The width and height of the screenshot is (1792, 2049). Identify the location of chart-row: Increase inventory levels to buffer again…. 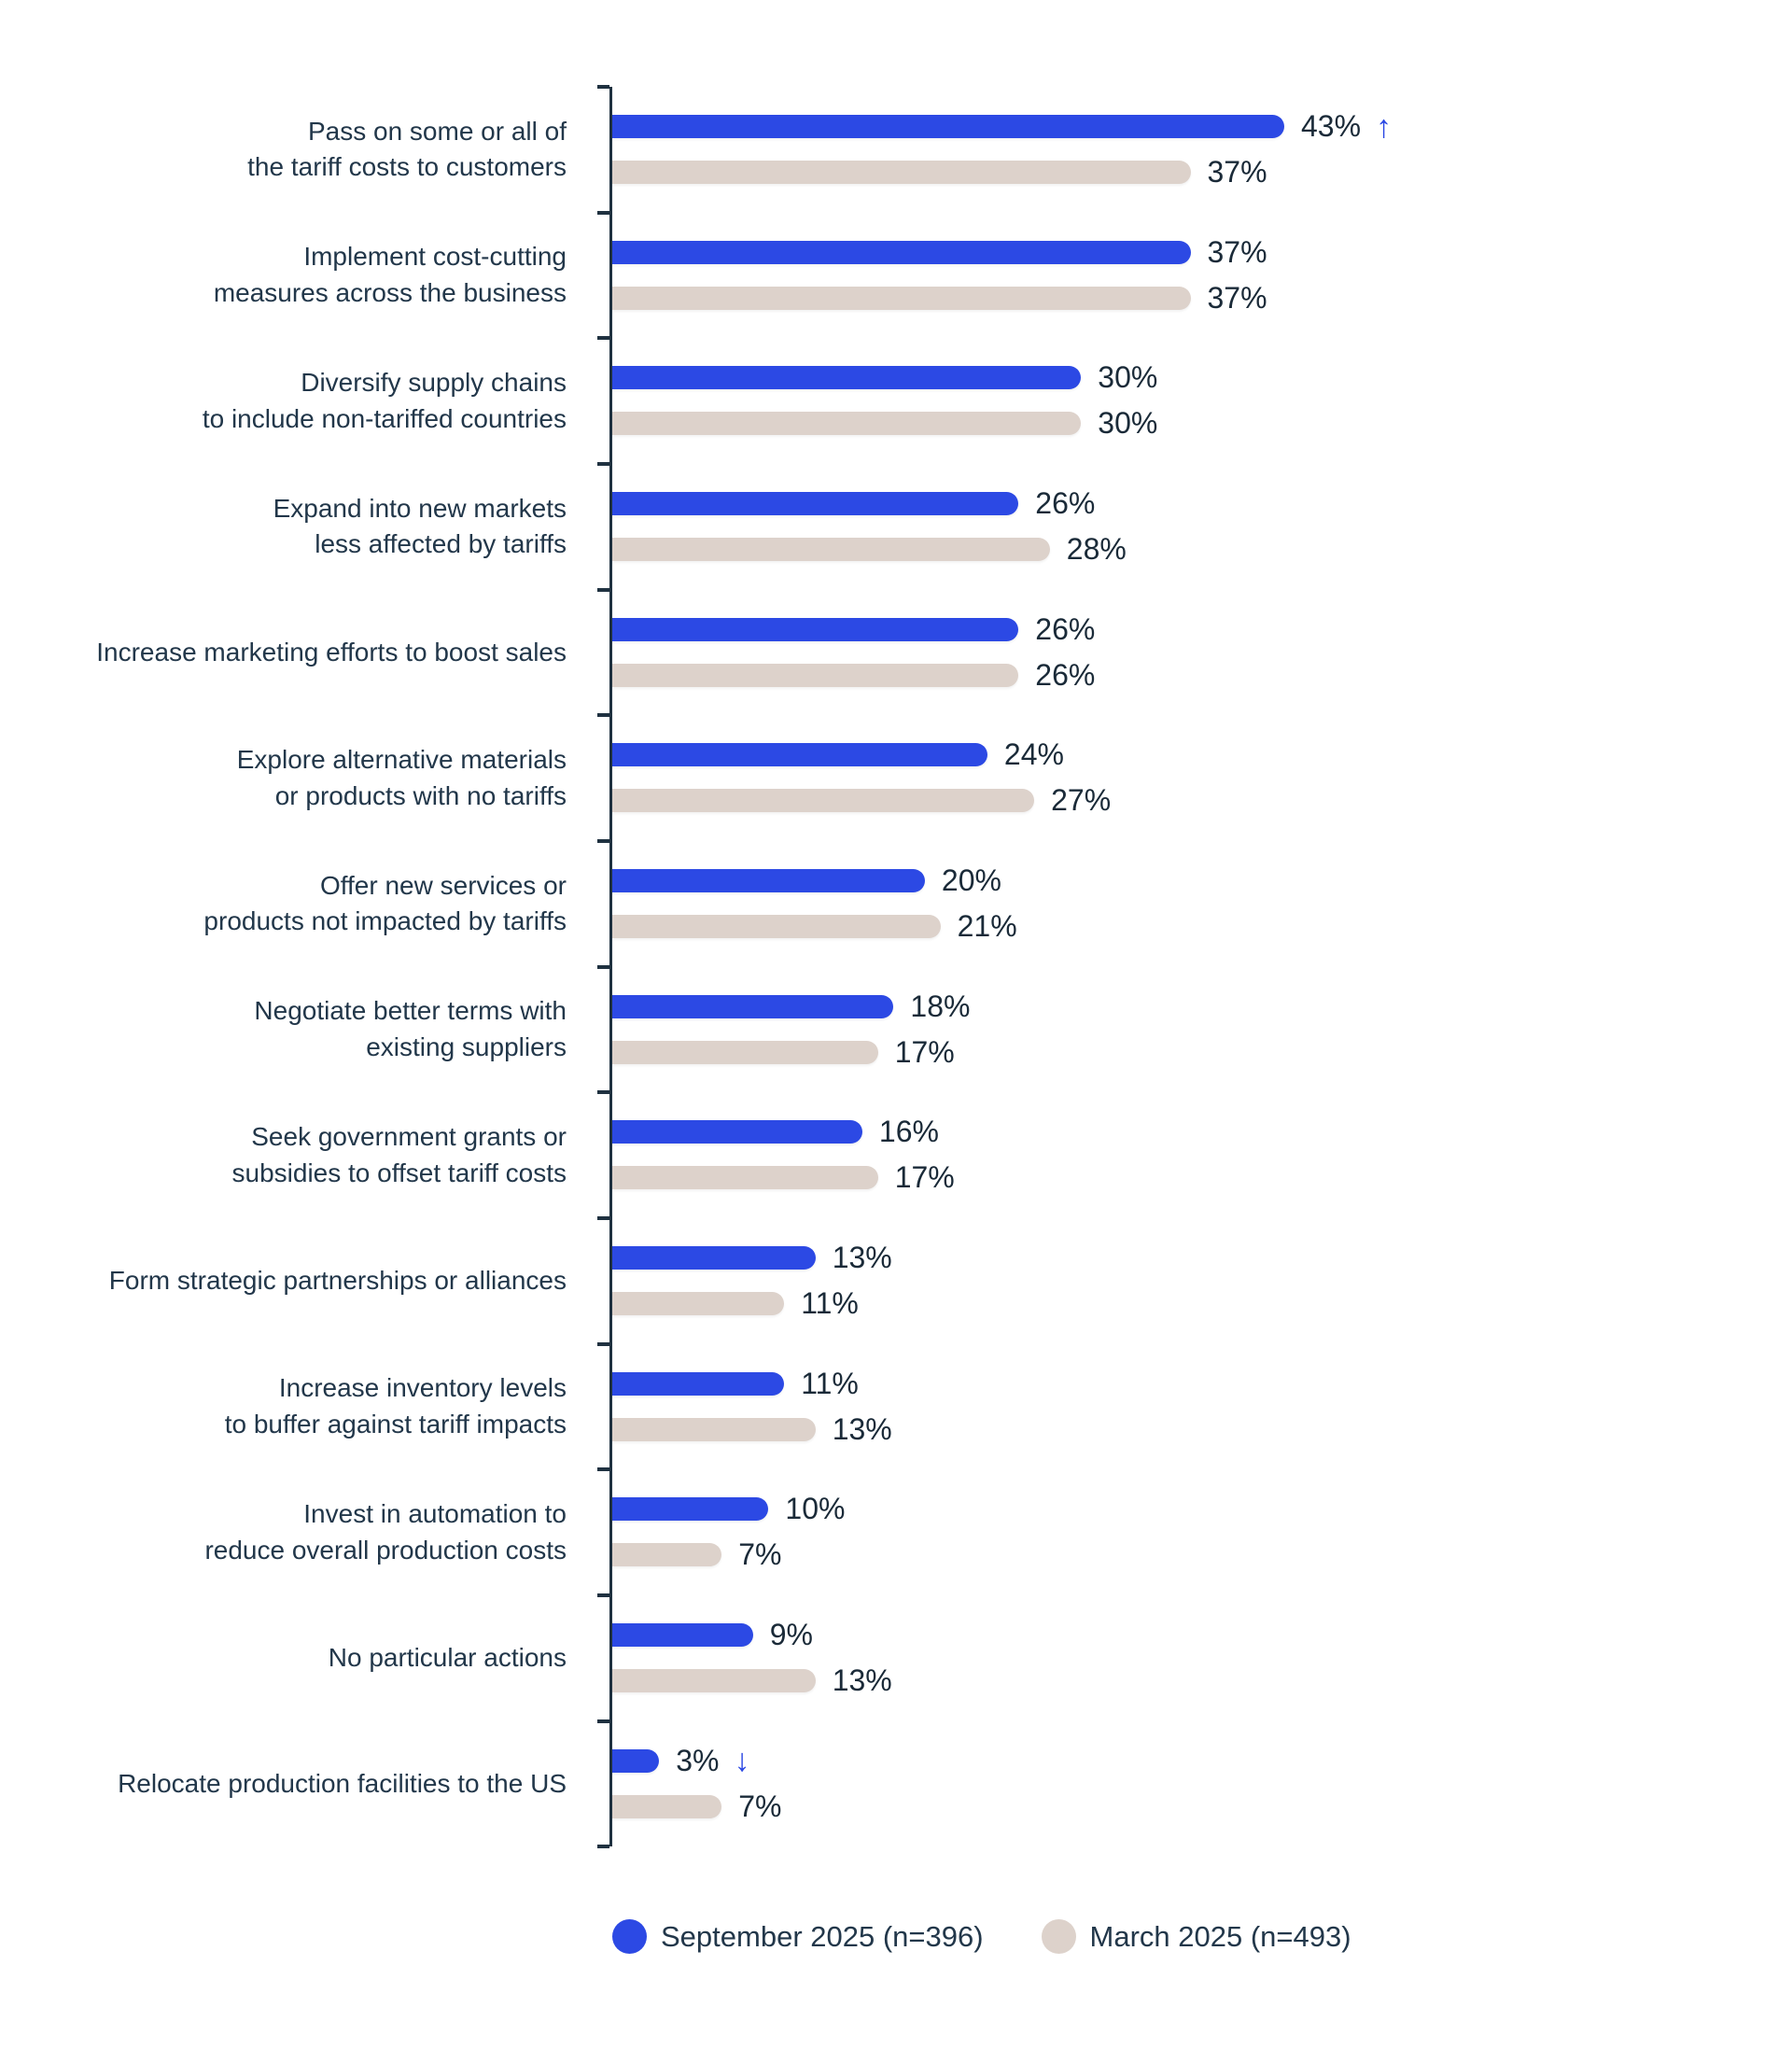
(896, 1407).